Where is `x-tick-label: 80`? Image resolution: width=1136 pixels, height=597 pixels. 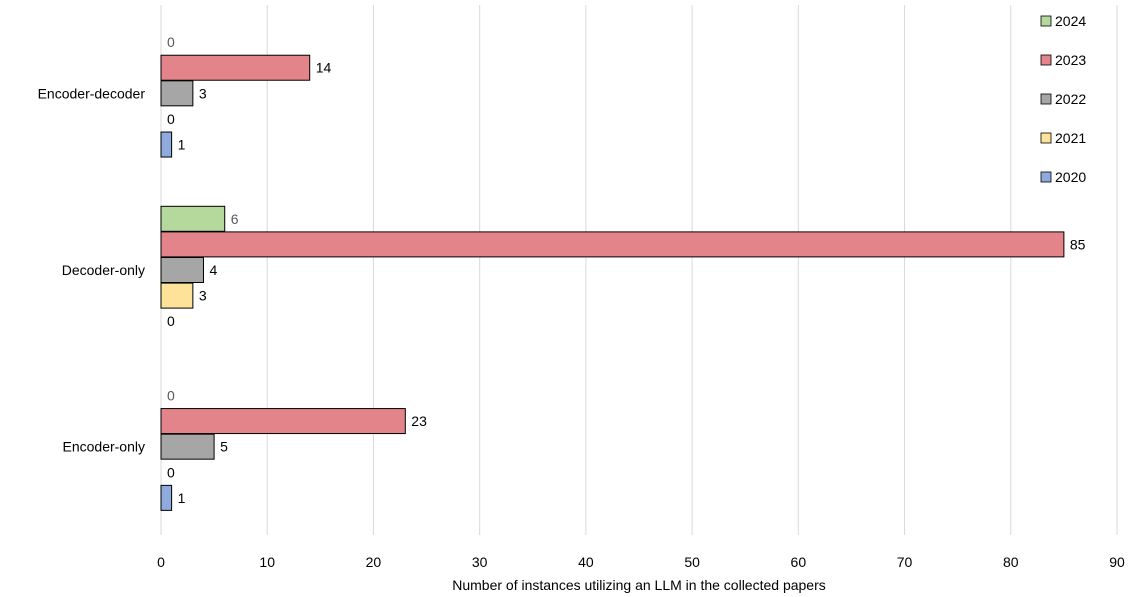
x-tick-label: 80 is located at coordinates (1011, 562).